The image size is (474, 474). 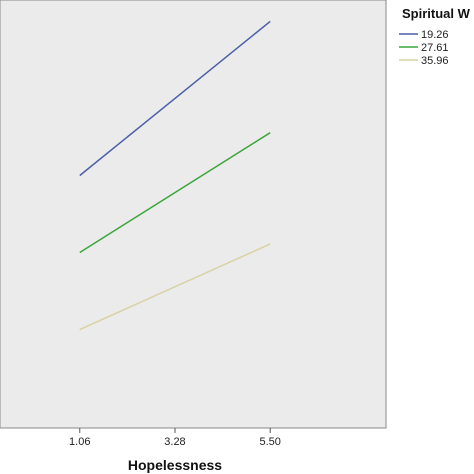 I want to click on x-axis-title: Hopelessness, so click(x=175, y=465).